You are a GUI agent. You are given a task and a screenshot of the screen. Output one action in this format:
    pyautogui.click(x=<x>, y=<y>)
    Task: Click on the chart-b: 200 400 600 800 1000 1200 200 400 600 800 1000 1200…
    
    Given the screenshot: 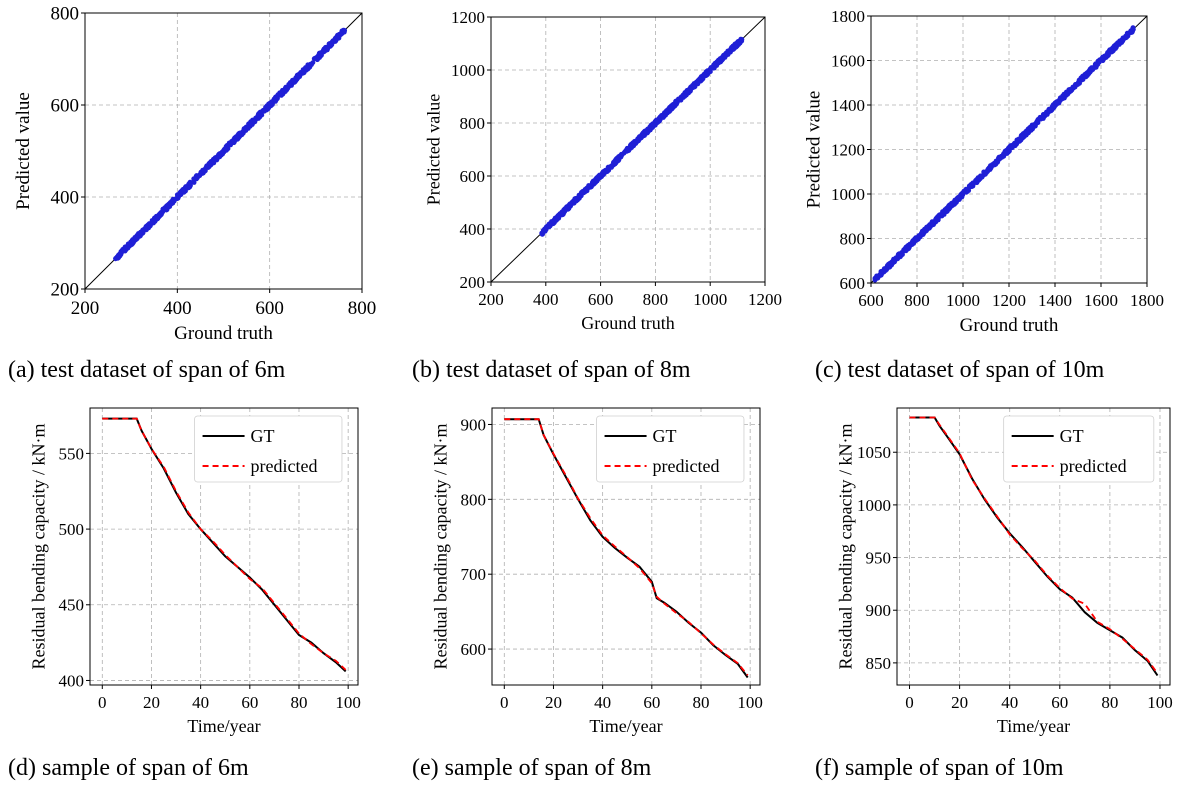 What is the action you would take?
    pyautogui.click(x=603, y=170)
    